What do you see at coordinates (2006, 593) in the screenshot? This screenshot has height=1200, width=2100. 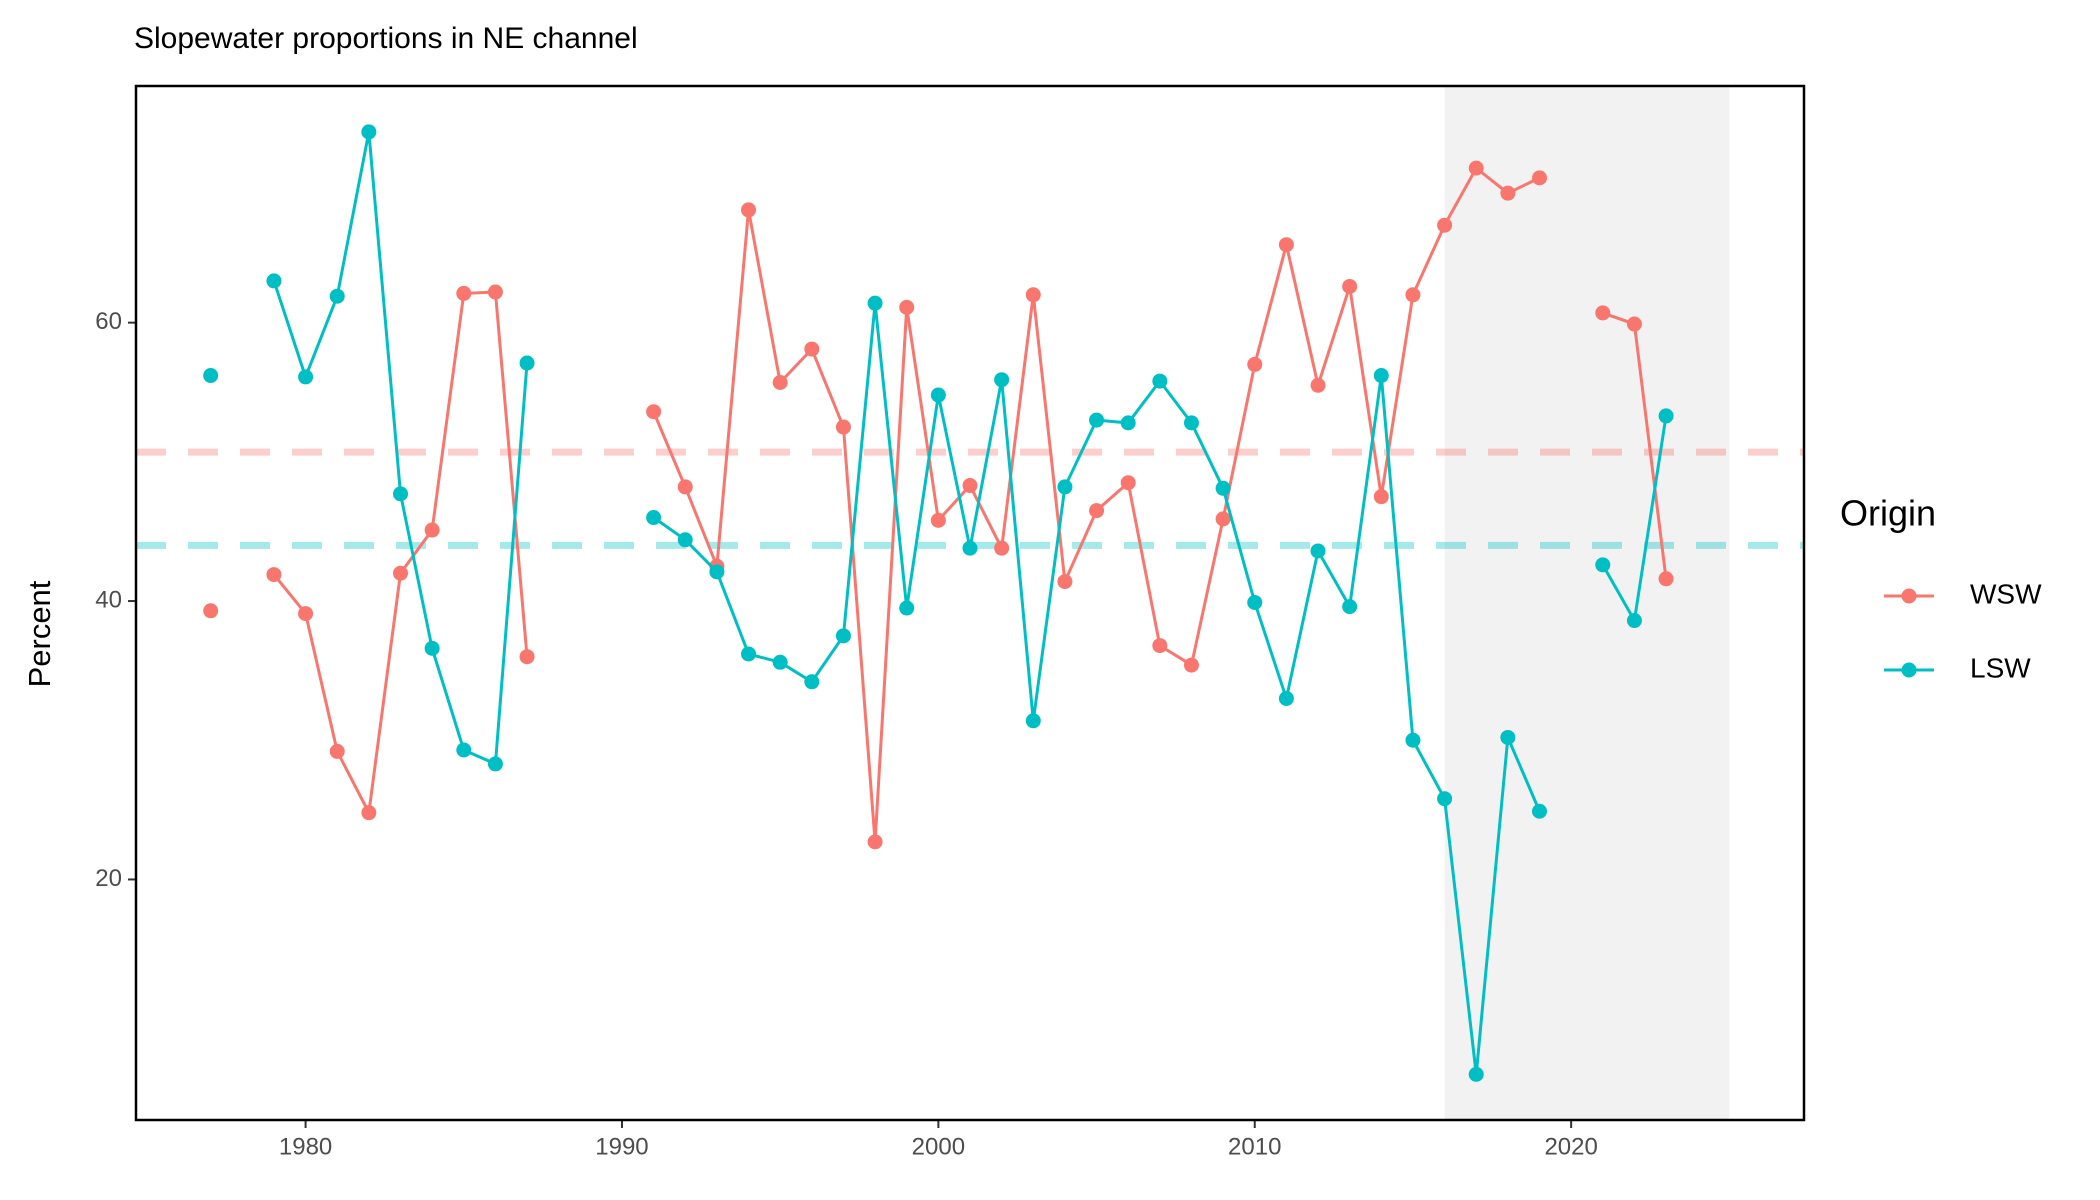 I see `legend-label: WSW` at bounding box center [2006, 593].